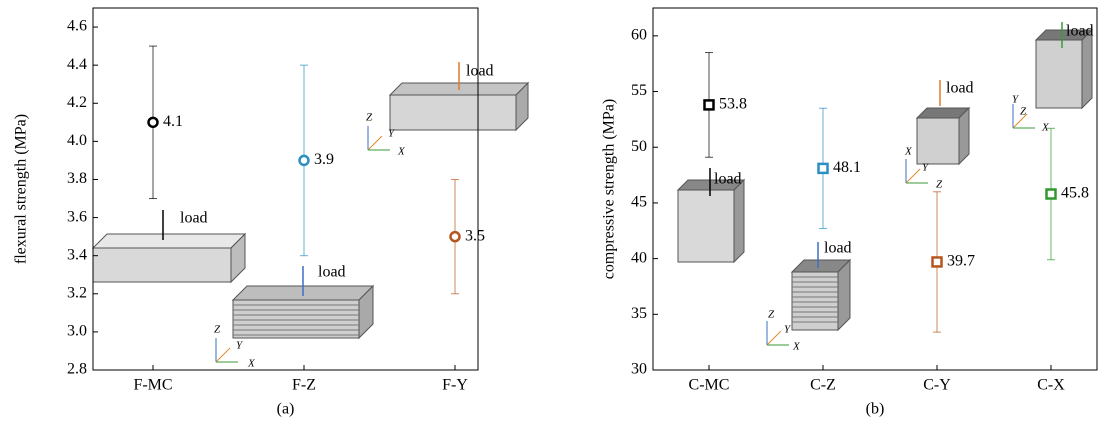 Image resolution: width=1102 pixels, height=427 pixels. Describe the element at coordinates (609, 189) in the screenshot. I see `y-axis-label: compressive strength (MPa)` at that location.